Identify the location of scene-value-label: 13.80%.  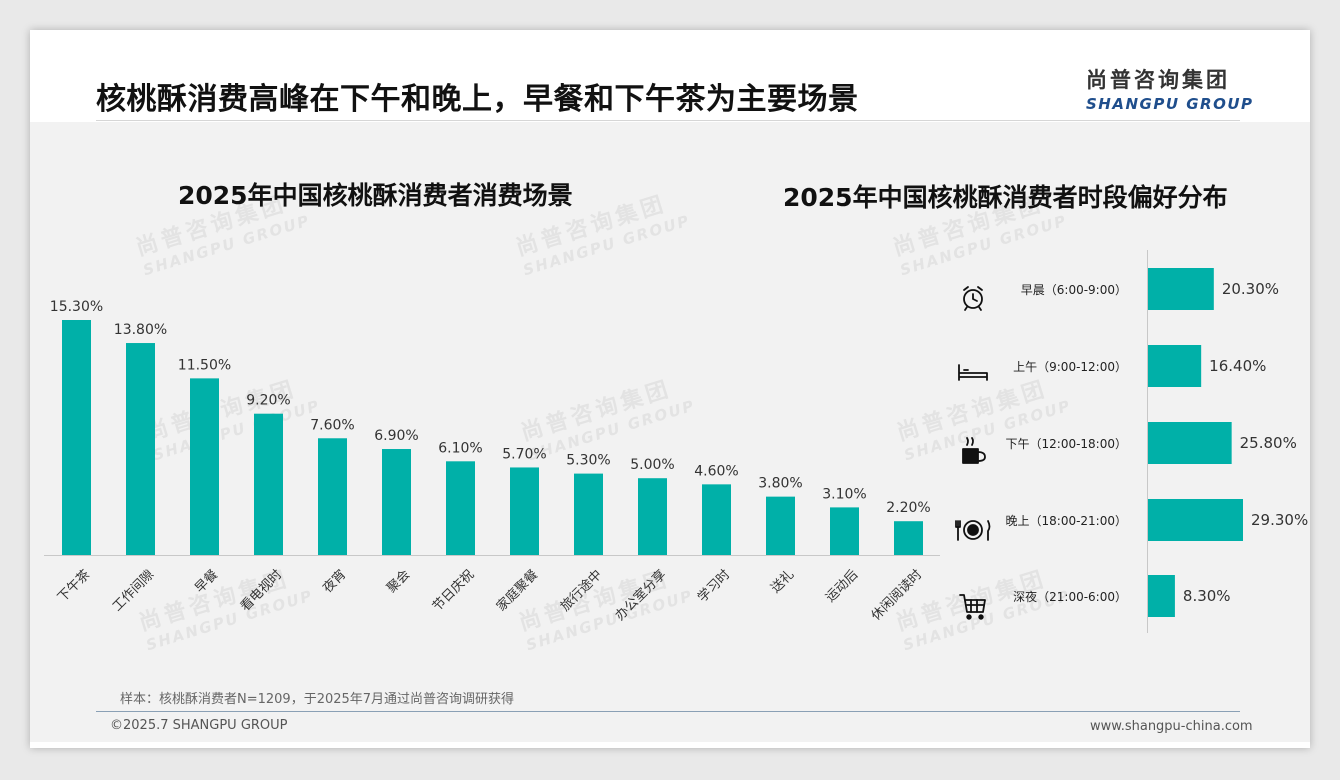
(140, 330).